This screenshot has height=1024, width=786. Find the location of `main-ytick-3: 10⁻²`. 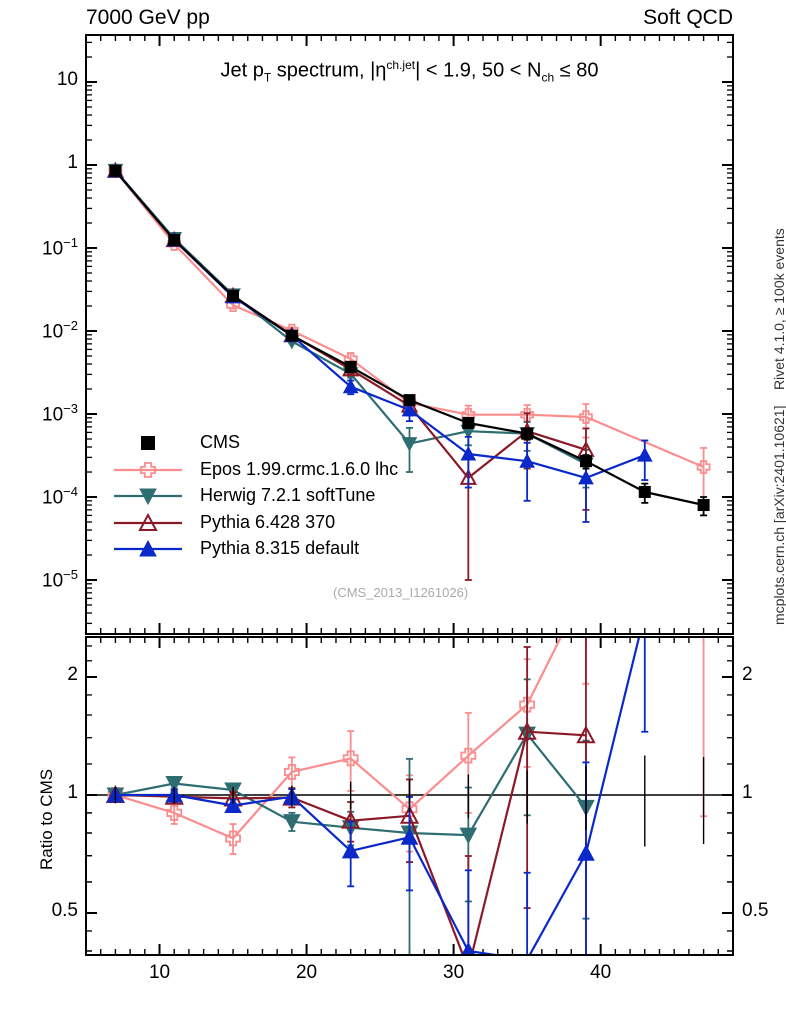

main-ytick-3: 10⁻² is located at coordinates (60, 330).